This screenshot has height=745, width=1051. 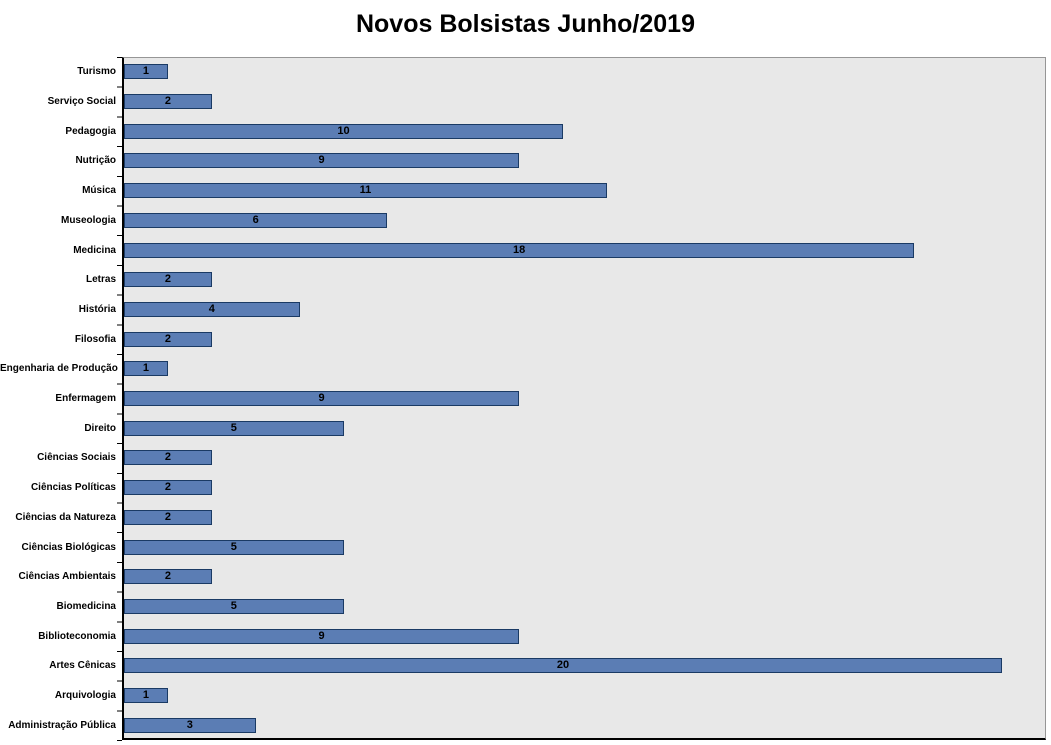 I want to click on category-label: Pedagogia, so click(x=90, y=131).